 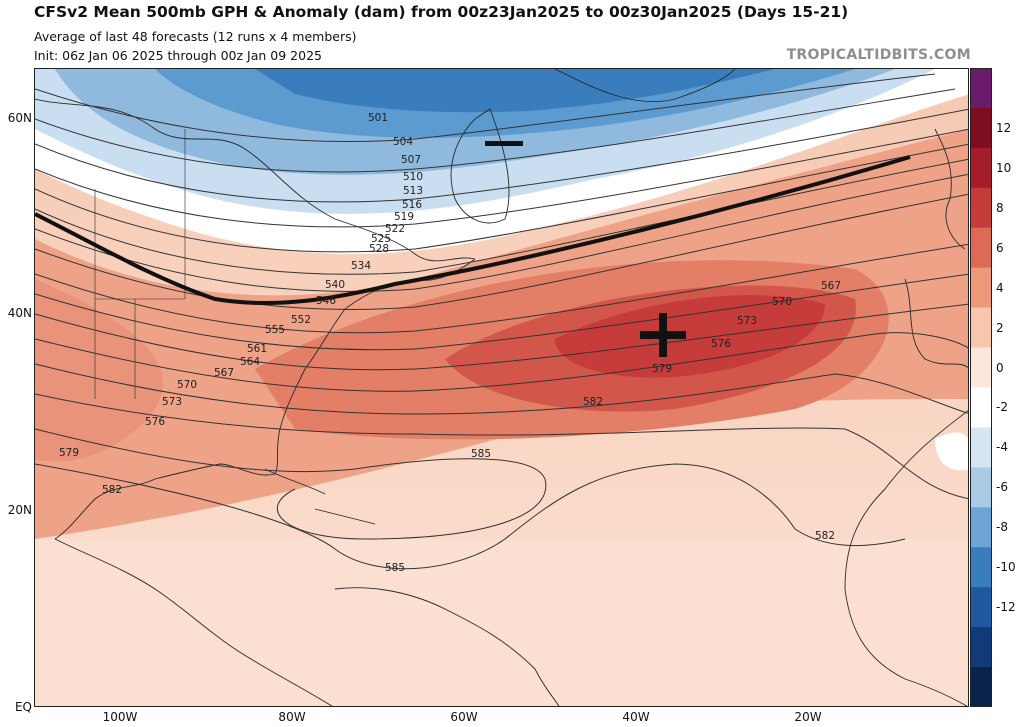 What do you see at coordinates (99, 370) in the screenshot?
I see `anomaly-southwest-us` at bounding box center [99, 370].